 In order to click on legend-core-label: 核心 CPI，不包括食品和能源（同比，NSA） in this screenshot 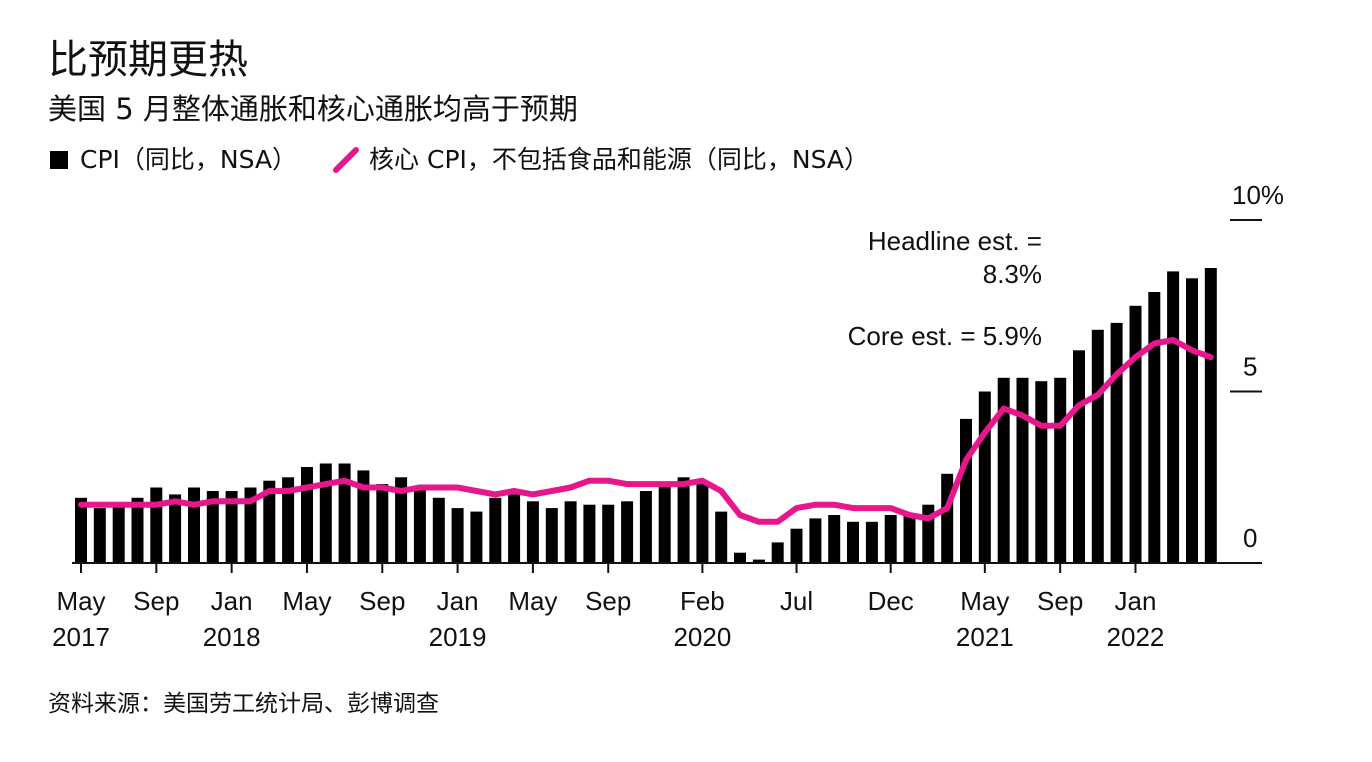, I will do `click(619, 159)`.